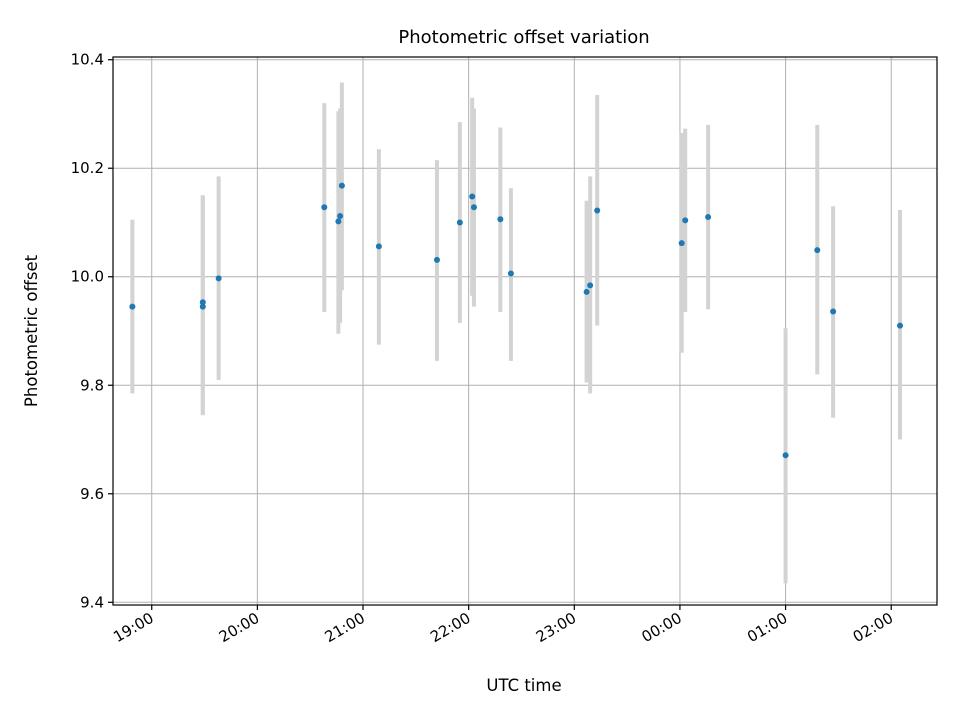 This screenshot has height=720, width=960. Describe the element at coordinates (31, 330) in the screenshot. I see `y-axis-title: Photometric offset` at that location.